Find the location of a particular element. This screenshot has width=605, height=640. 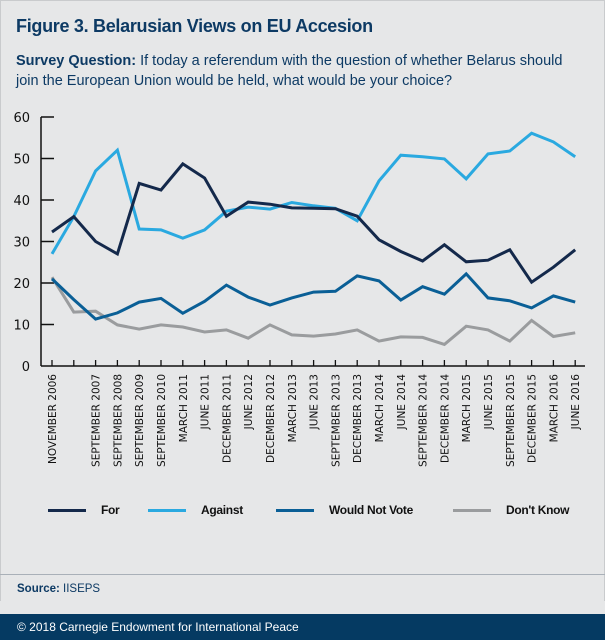

x-tick-label: SEPTEMBER 2008 is located at coordinates (118, 420).